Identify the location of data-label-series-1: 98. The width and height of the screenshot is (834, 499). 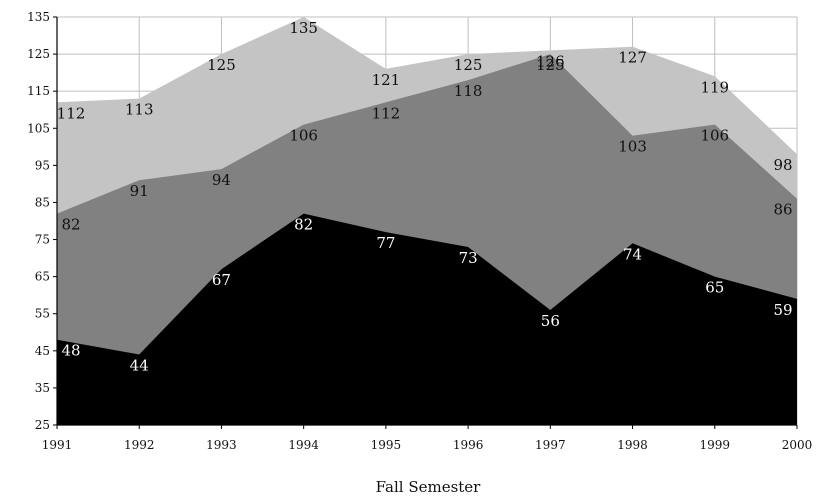
(782, 165).